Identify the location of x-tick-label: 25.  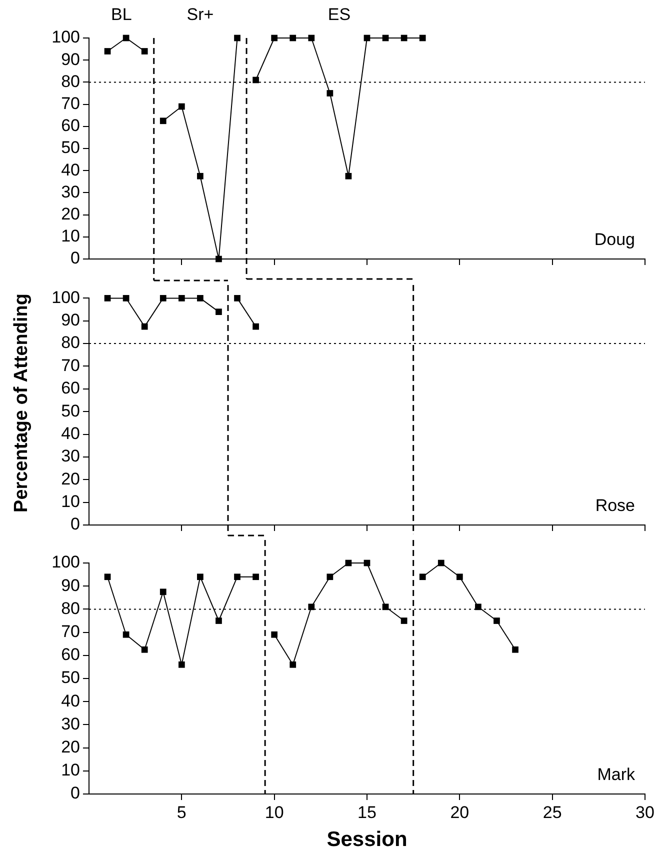
(552, 812).